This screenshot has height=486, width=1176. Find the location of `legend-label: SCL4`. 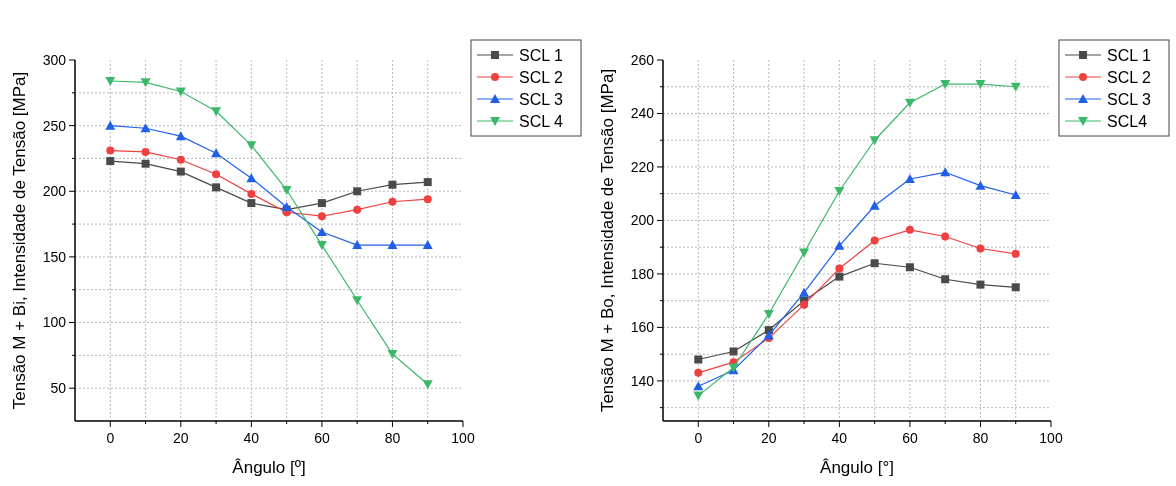

legend-label: SCL4 is located at coordinates (1127, 121).